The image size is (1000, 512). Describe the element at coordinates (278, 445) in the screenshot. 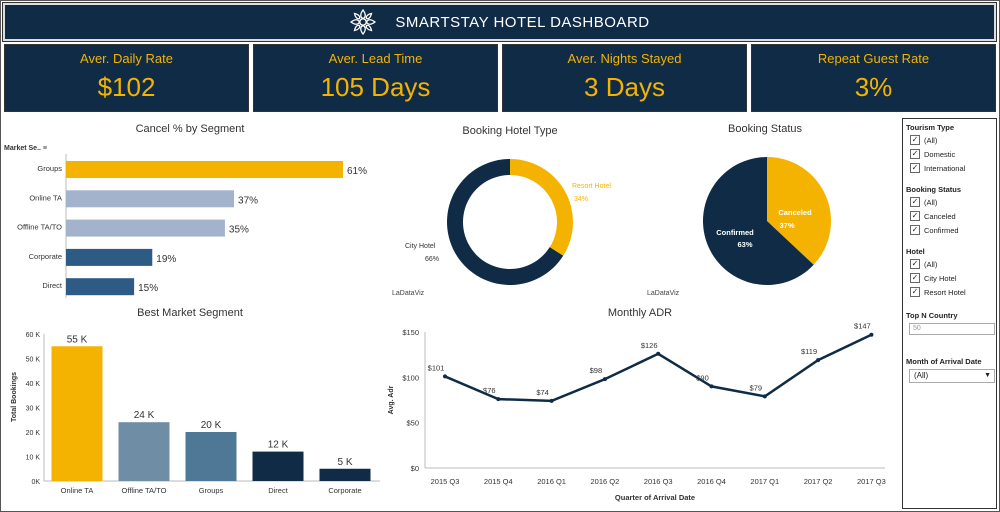

I see `best-value-label: 12 K` at that location.